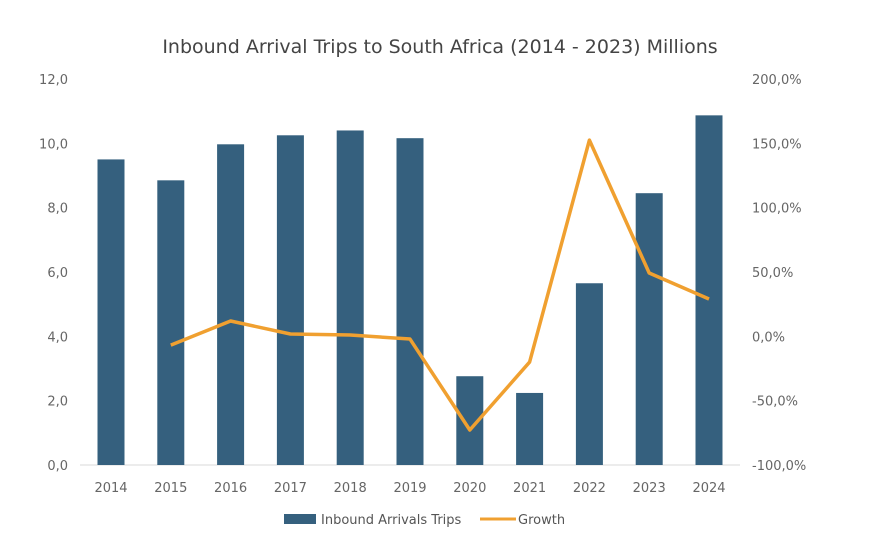  Describe the element at coordinates (350, 488) in the screenshot. I see `x-tick-label: 2018` at that location.